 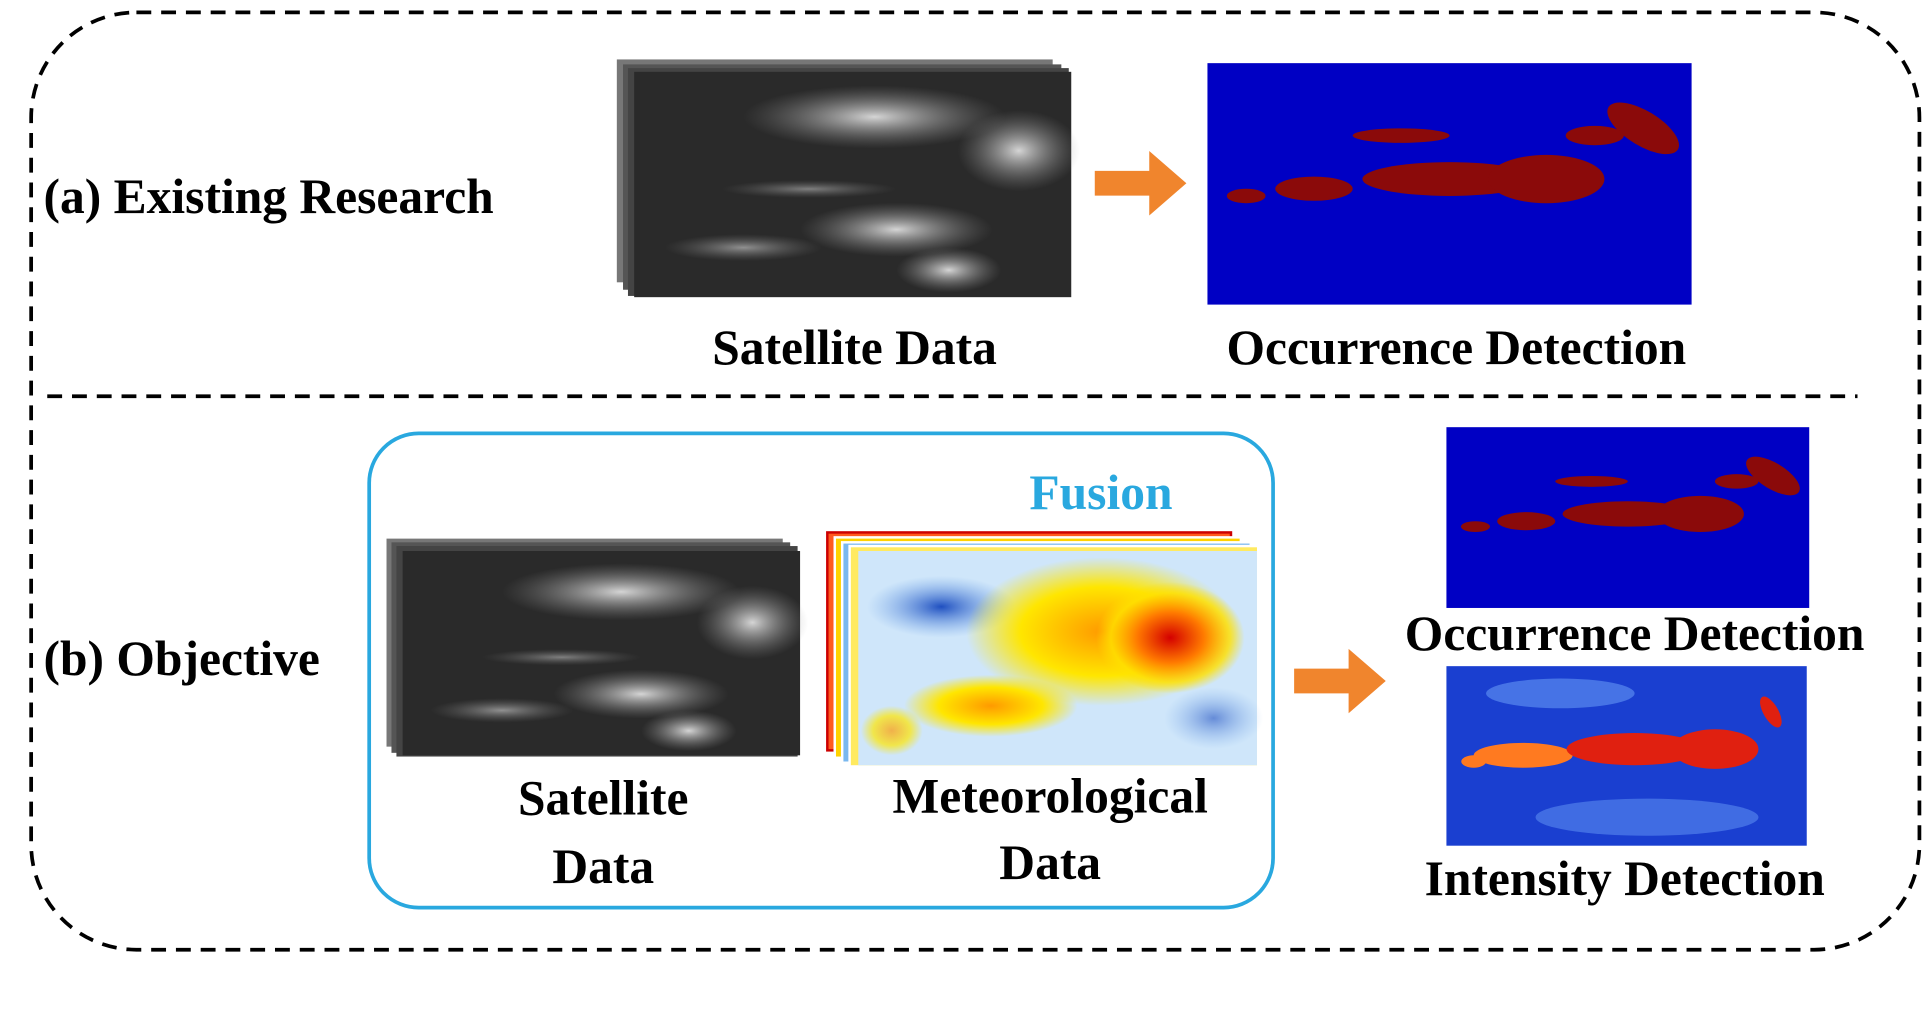 I want to click on image-label: Intensity Detection, so click(x=1625, y=878).